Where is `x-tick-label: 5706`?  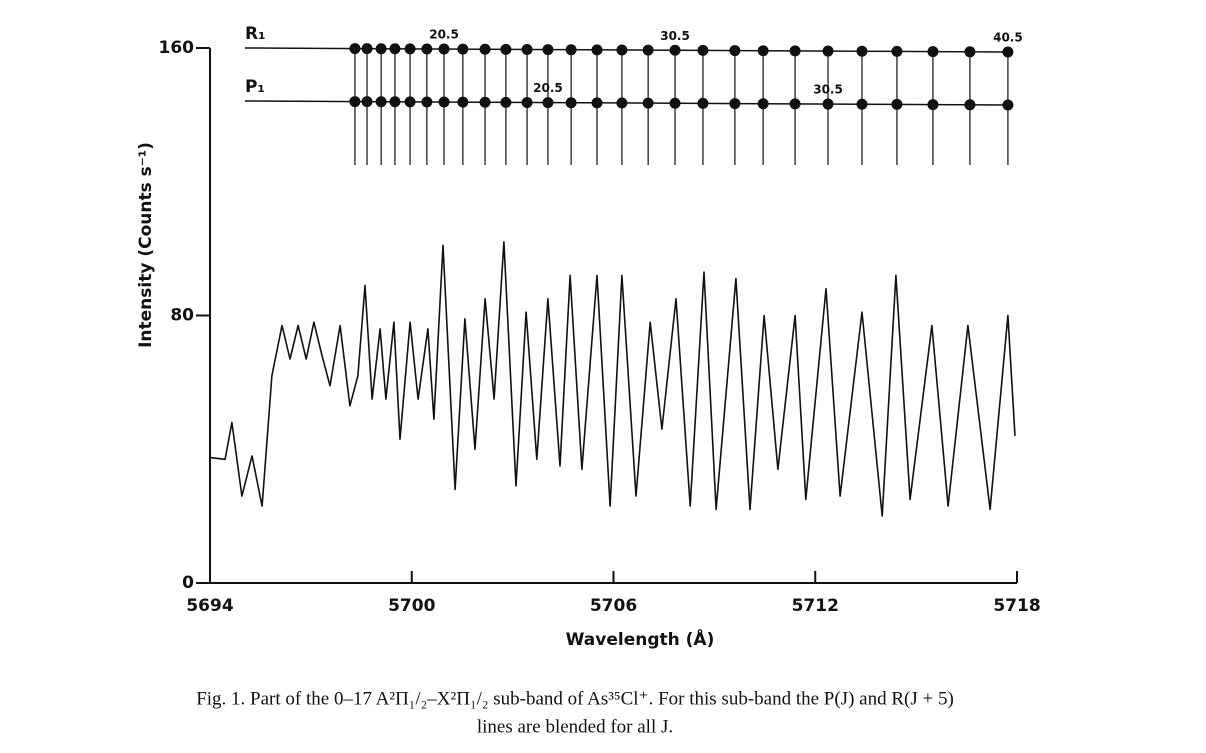 x-tick-label: 5706 is located at coordinates (613, 606).